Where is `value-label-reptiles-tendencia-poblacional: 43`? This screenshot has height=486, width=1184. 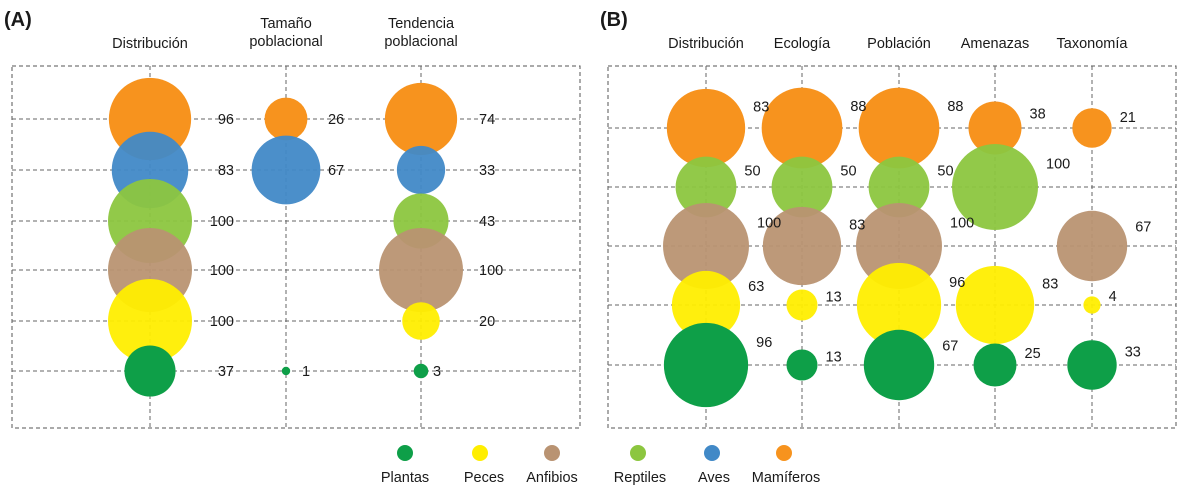 value-label-reptiles-tendencia-poblacional: 43 is located at coordinates (487, 222).